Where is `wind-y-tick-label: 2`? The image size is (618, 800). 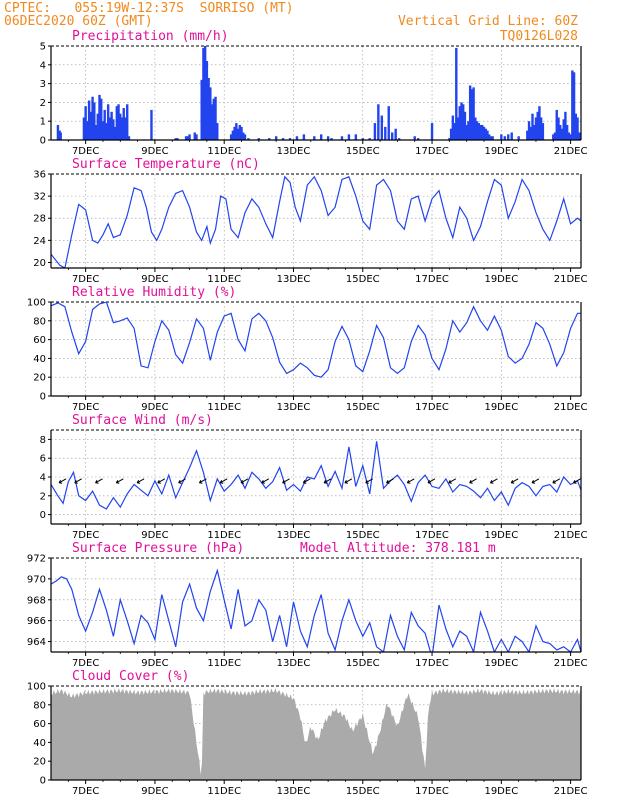
wind-y-tick-label: 2 is located at coordinates (43, 496).